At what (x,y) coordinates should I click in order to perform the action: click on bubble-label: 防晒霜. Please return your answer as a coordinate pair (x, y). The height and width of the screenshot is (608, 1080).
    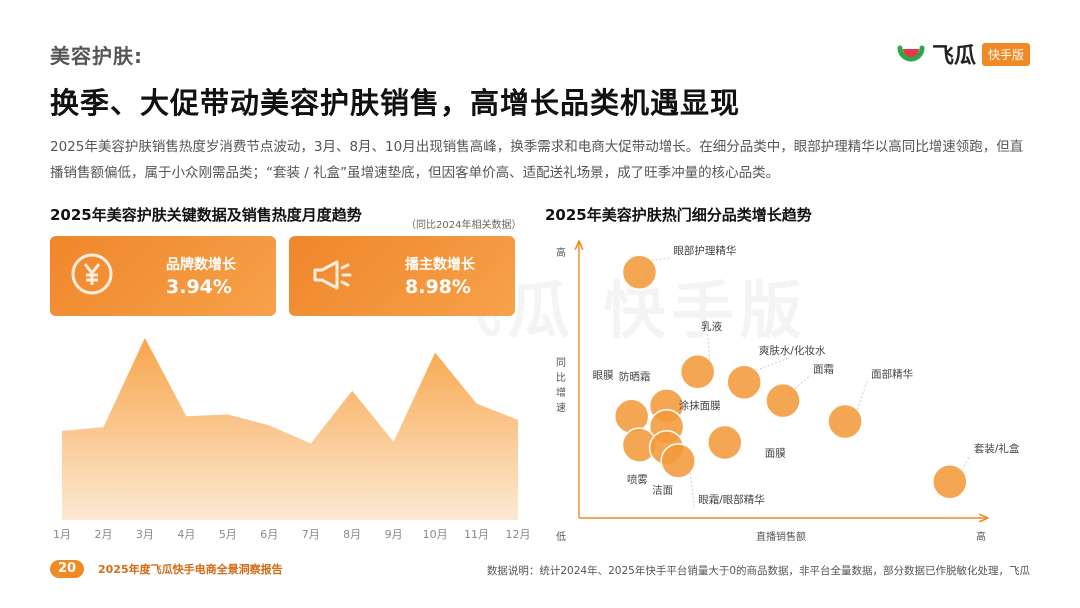
    Looking at the image, I should click on (635, 376).